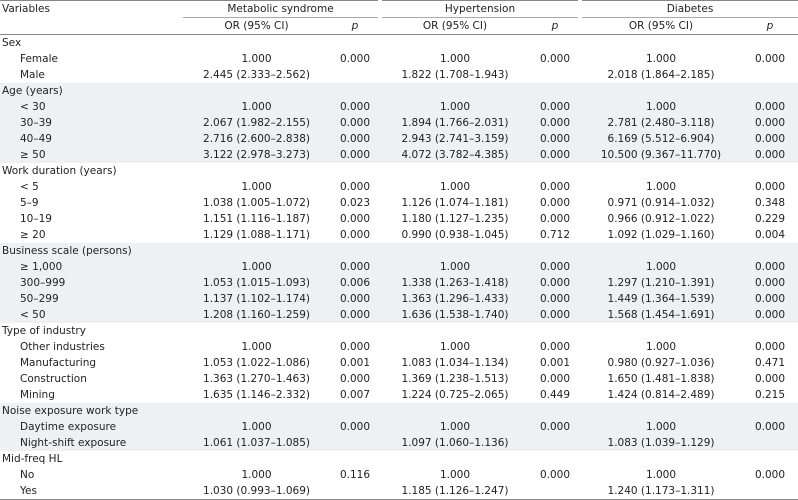 Image resolution: width=798 pixels, height=500 pixels. Describe the element at coordinates (91, 139) in the screenshot. I see `row-label: 40–49` at that location.